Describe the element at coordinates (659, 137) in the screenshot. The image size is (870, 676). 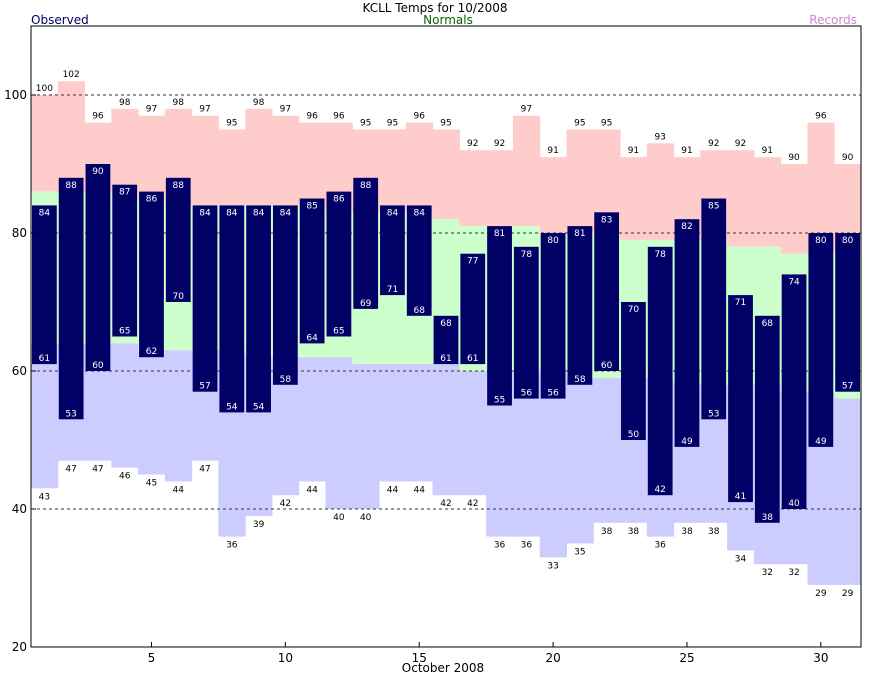
I see `record-high-label: 93` at that location.